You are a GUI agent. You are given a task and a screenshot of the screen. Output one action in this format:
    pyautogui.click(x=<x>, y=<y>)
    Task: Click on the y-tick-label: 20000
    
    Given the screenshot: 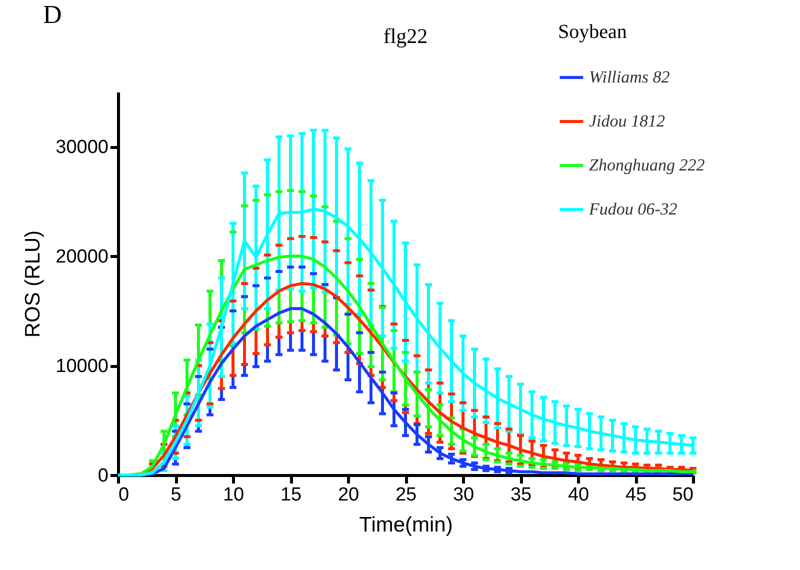 What is the action you would take?
    pyautogui.click(x=82, y=257)
    